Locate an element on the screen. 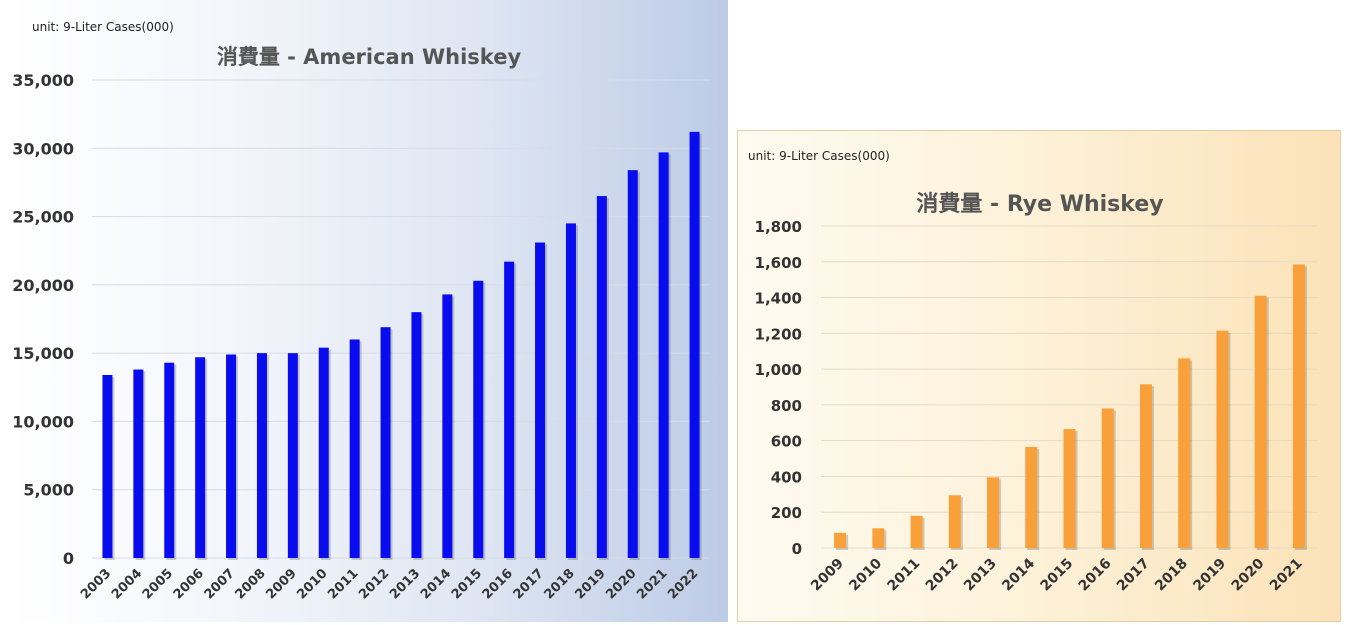 This screenshot has width=1350, height=625. american-x-tick-label: 2016 is located at coordinates (498, 584).